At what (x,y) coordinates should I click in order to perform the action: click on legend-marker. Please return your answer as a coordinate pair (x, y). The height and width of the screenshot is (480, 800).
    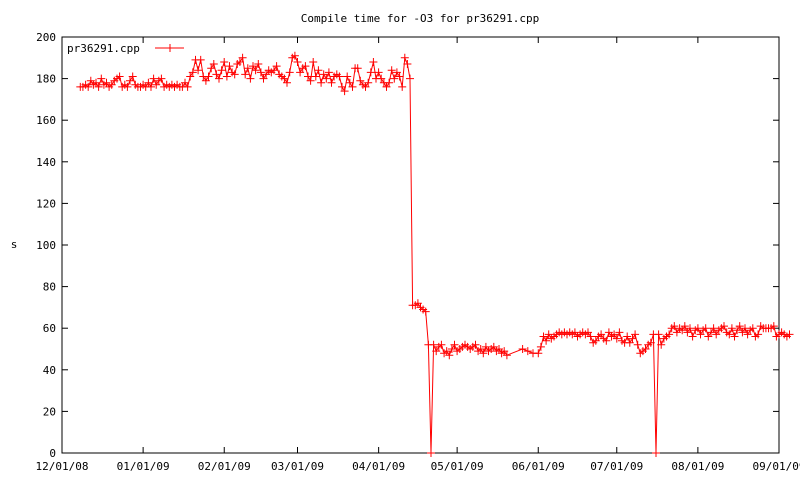
    Looking at the image, I should click on (170, 48).